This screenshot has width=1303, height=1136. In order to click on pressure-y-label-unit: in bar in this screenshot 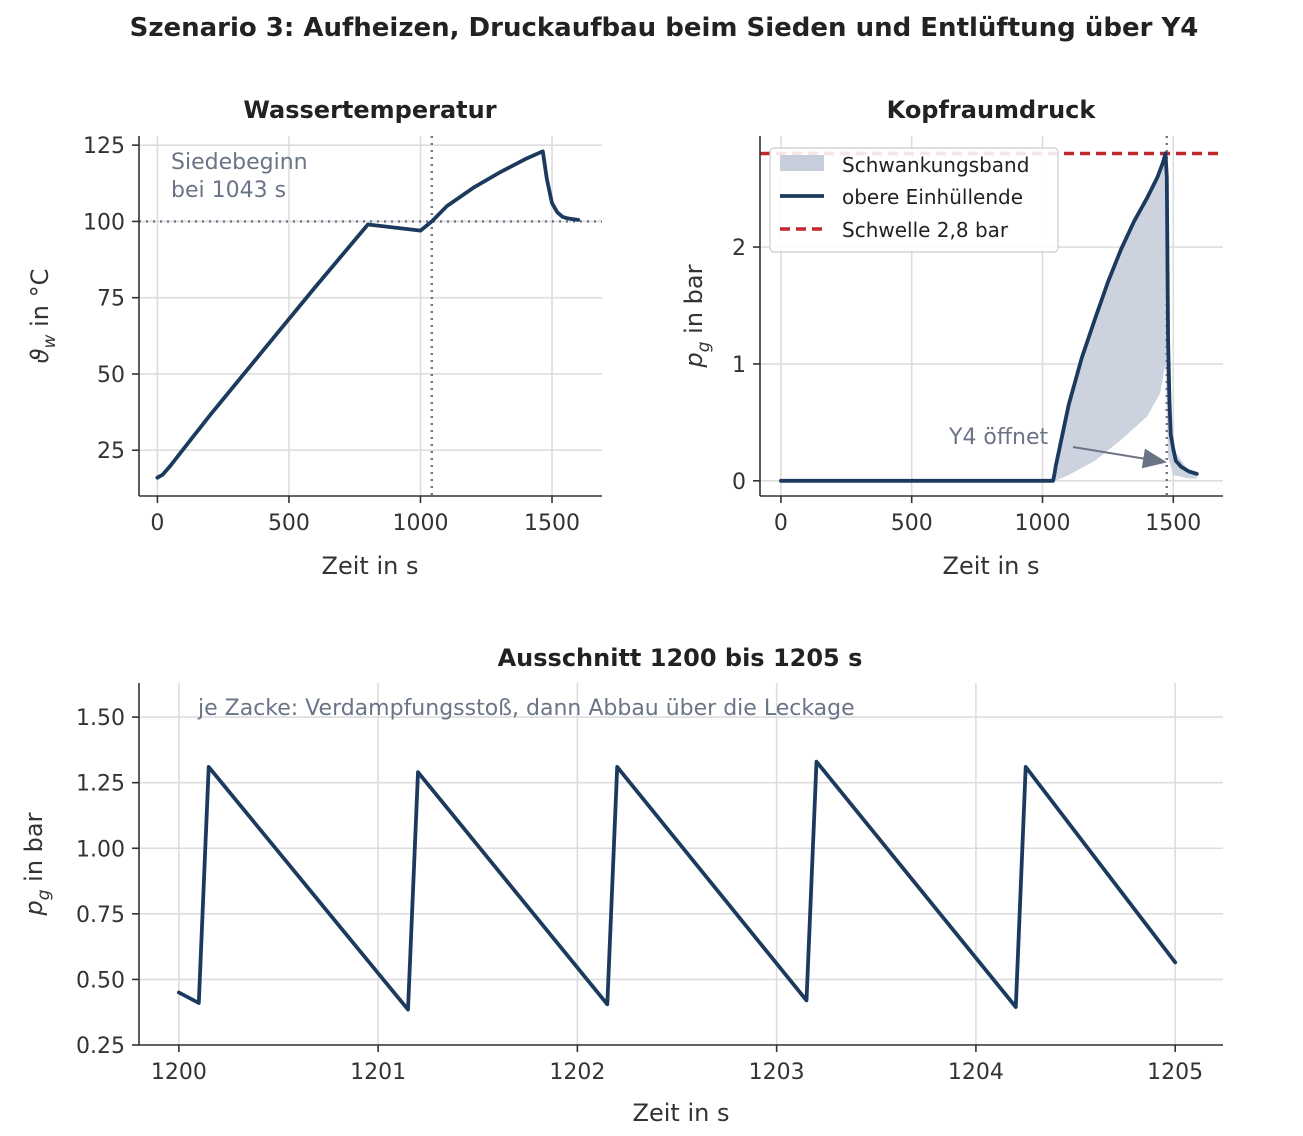, I will do `click(694, 302)`.